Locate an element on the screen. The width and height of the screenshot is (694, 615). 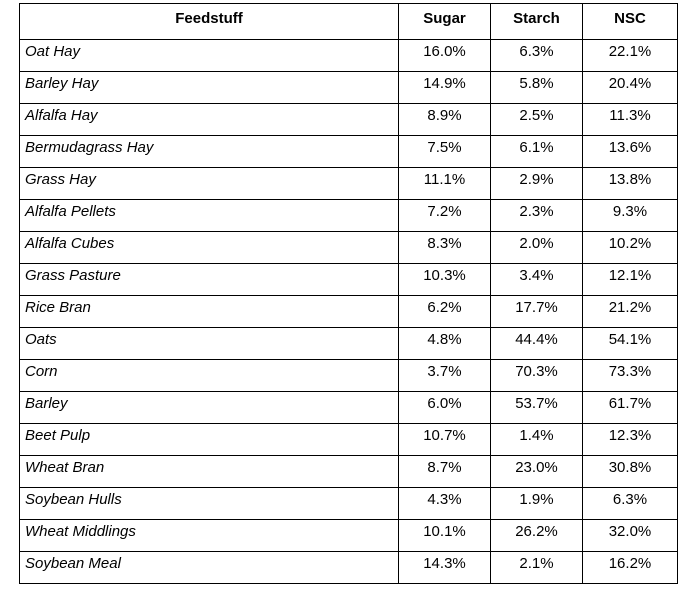
value-cell: 44.4% is located at coordinates (536, 343).